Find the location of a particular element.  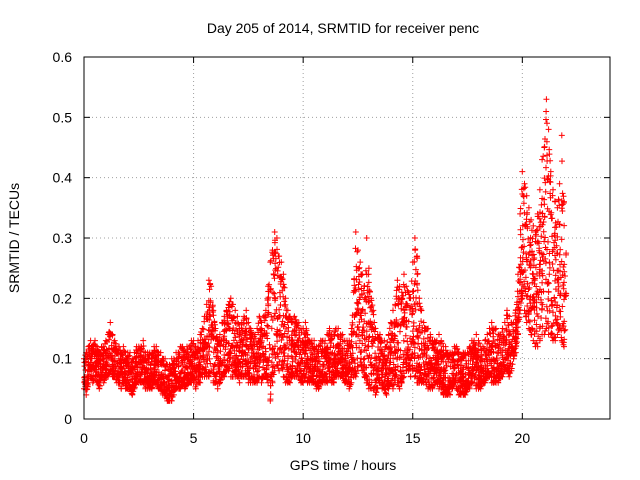

x-axis-label: GPS time / hours is located at coordinates (343, 465).